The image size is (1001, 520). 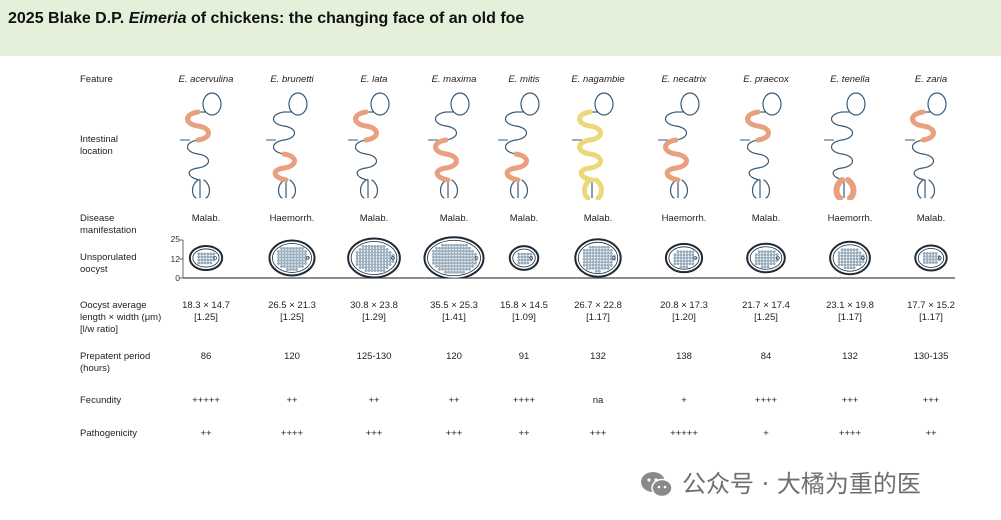 What do you see at coordinates (292, 305) in the screenshot?
I see `oocyst-size: 26.5 × 21.3` at bounding box center [292, 305].